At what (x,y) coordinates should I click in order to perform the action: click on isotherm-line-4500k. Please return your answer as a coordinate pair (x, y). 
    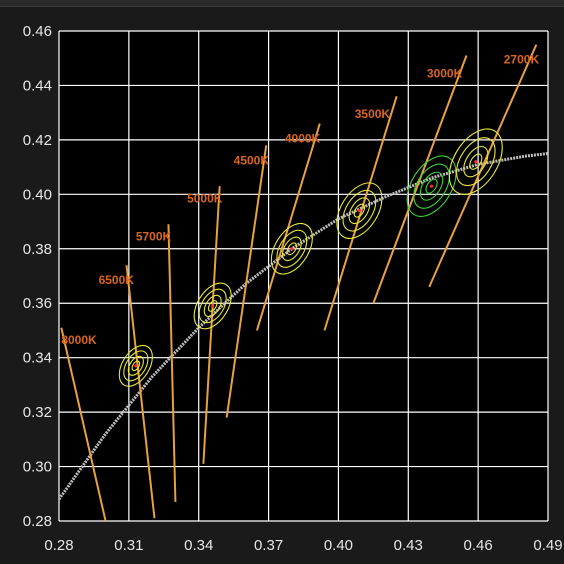
    Looking at the image, I should click on (246, 281).